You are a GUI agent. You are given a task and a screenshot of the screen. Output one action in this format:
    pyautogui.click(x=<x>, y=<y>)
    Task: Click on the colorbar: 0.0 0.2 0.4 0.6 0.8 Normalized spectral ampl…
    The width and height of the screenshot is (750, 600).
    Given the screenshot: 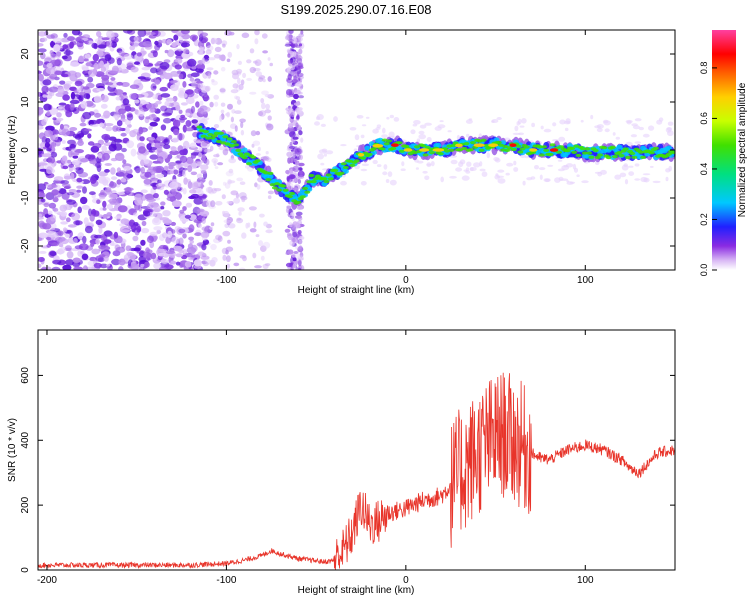 What is the action you would take?
    pyautogui.click(x=723, y=153)
    